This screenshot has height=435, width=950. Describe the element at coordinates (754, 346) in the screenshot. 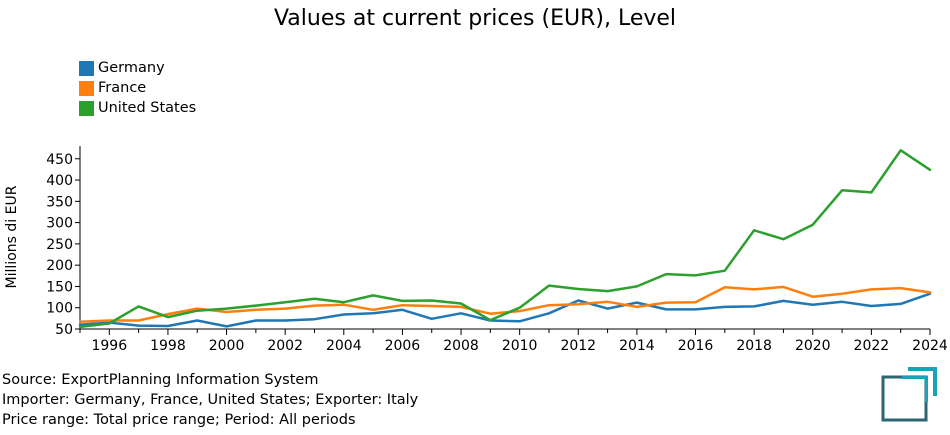

I see `x-tick-label: 2018` at that location.